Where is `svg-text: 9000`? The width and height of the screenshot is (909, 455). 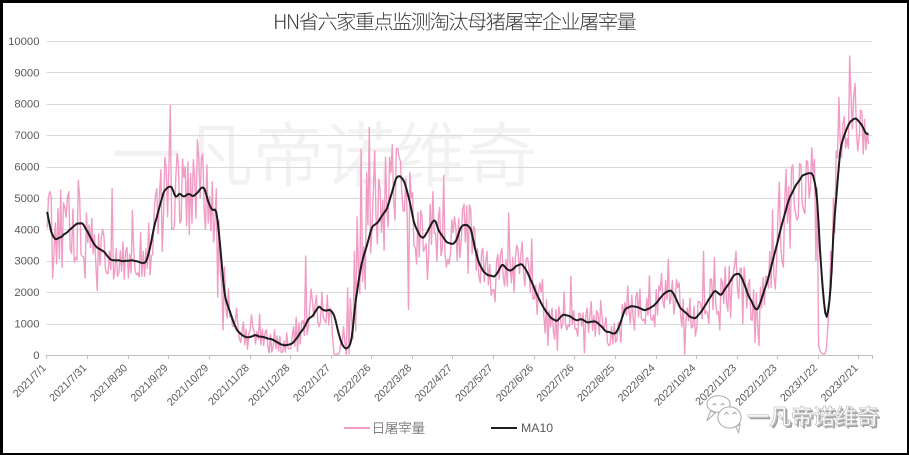 svg-text: 9000 is located at coordinates (26, 73).